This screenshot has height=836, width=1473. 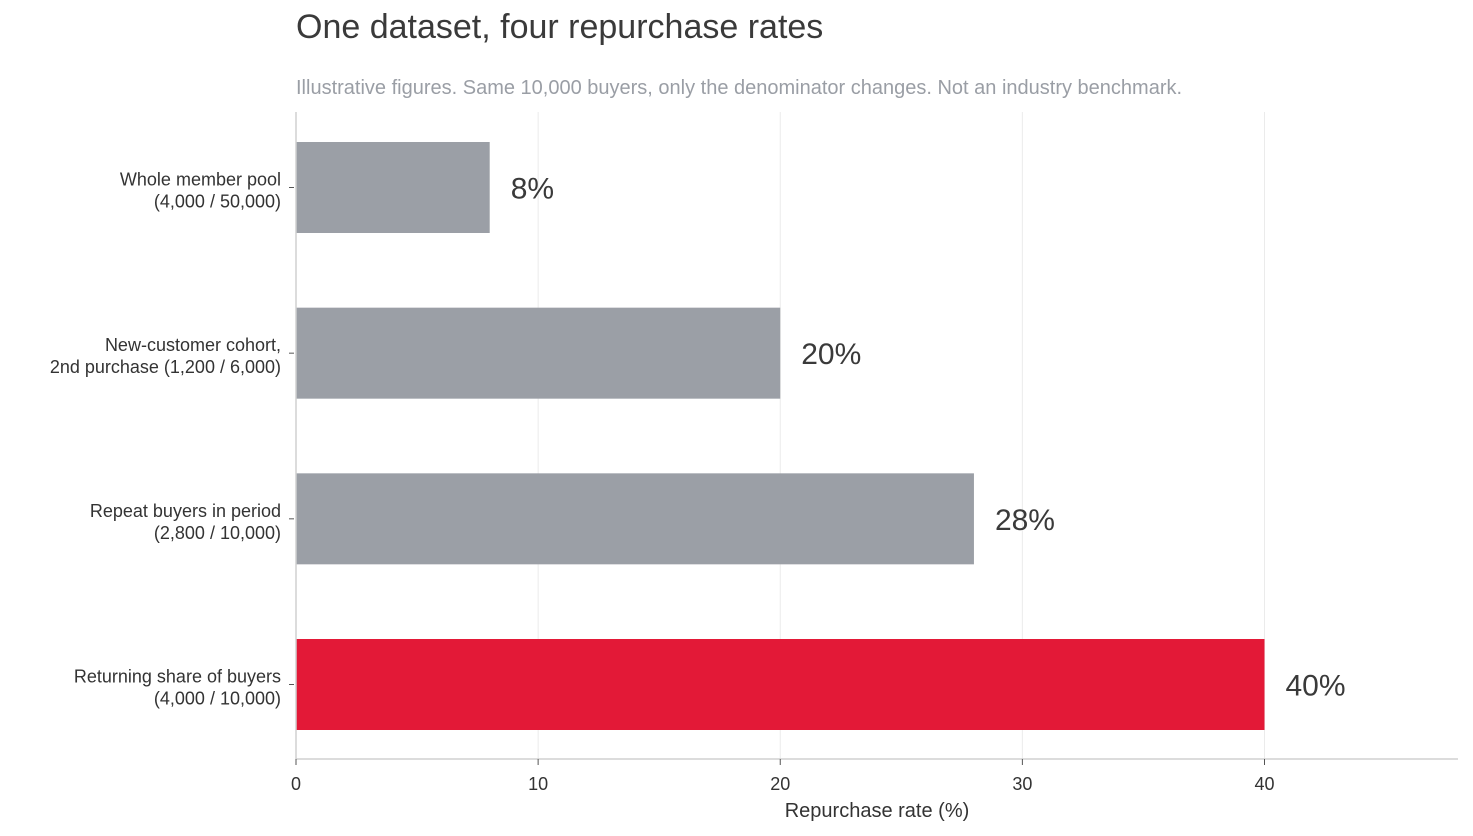 I want to click on y-tick-label-1-line-2: (4,000 / 50,000), so click(x=217, y=202).